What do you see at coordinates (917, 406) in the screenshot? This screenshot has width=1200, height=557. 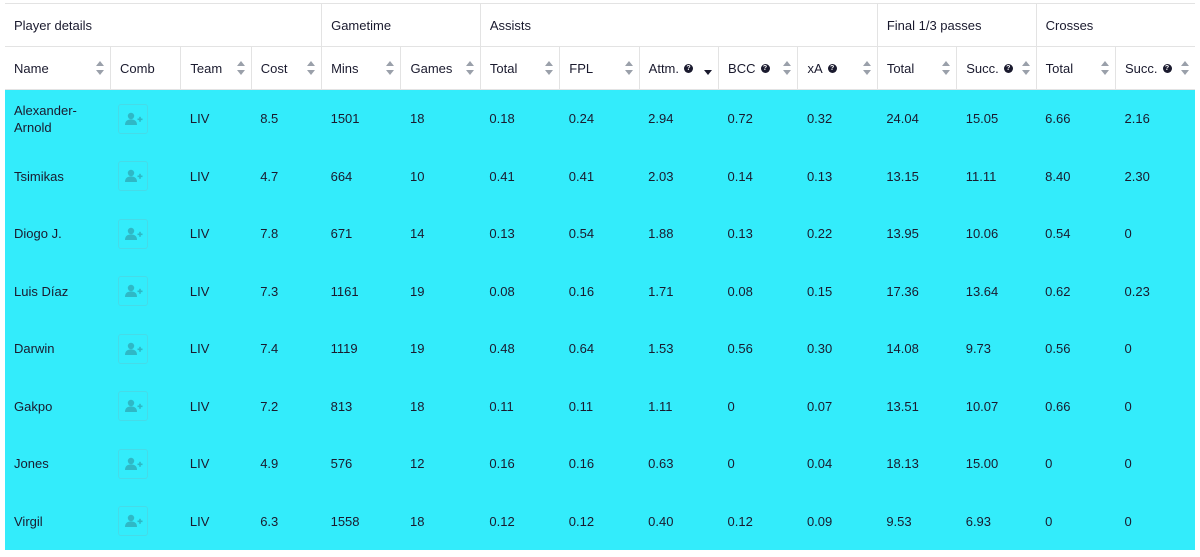 I see `cell-final-total: 13.51` at bounding box center [917, 406].